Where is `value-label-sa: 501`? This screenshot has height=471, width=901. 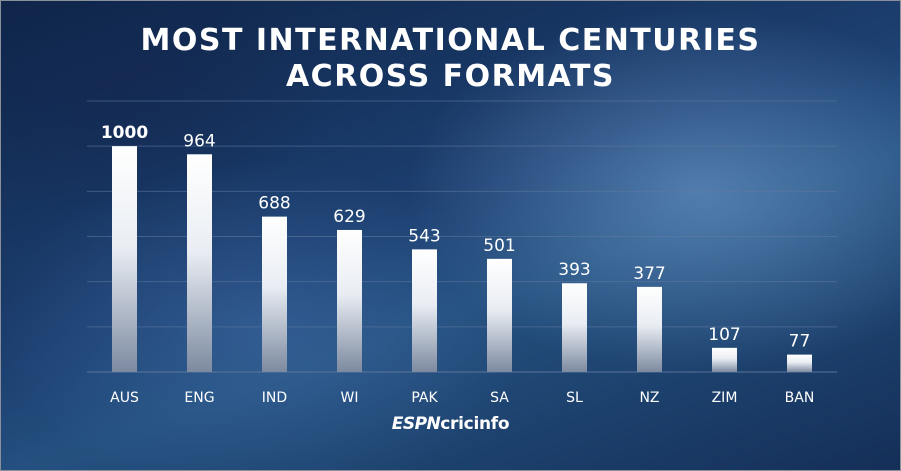
value-label-sa: 501 is located at coordinates (499, 246).